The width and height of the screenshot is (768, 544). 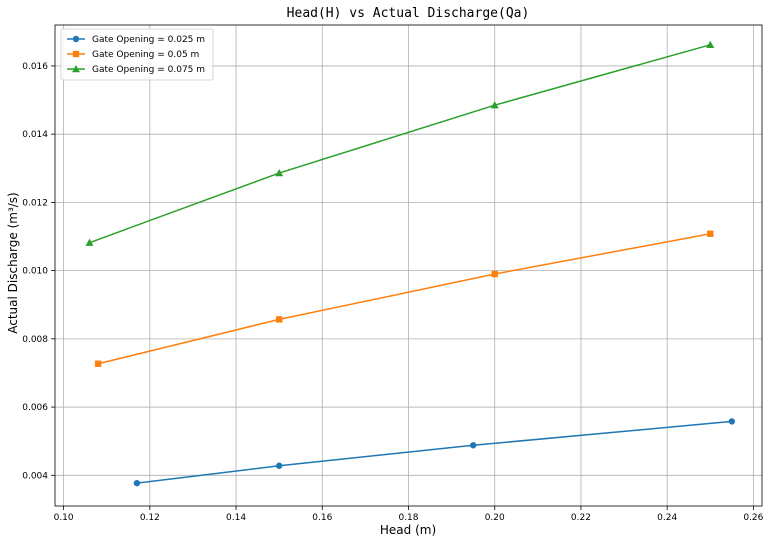 What do you see at coordinates (150, 518) in the screenshot?
I see `x-tick-label: 0.12` at bounding box center [150, 518].